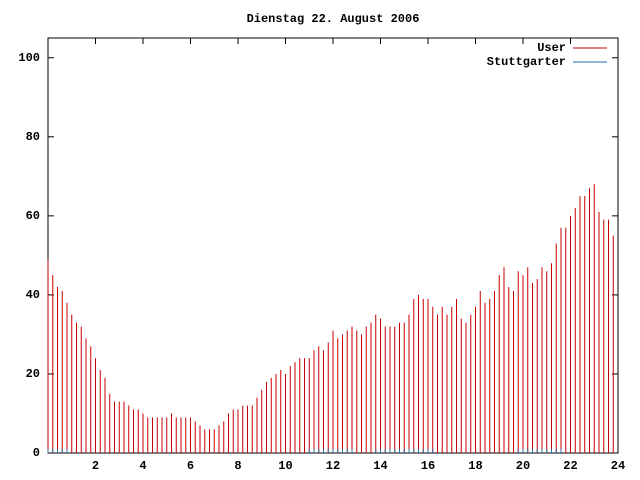 The height and width of the screenshot is (480, 640). I want to click on y-tick-label: 40, so click(33, 295).